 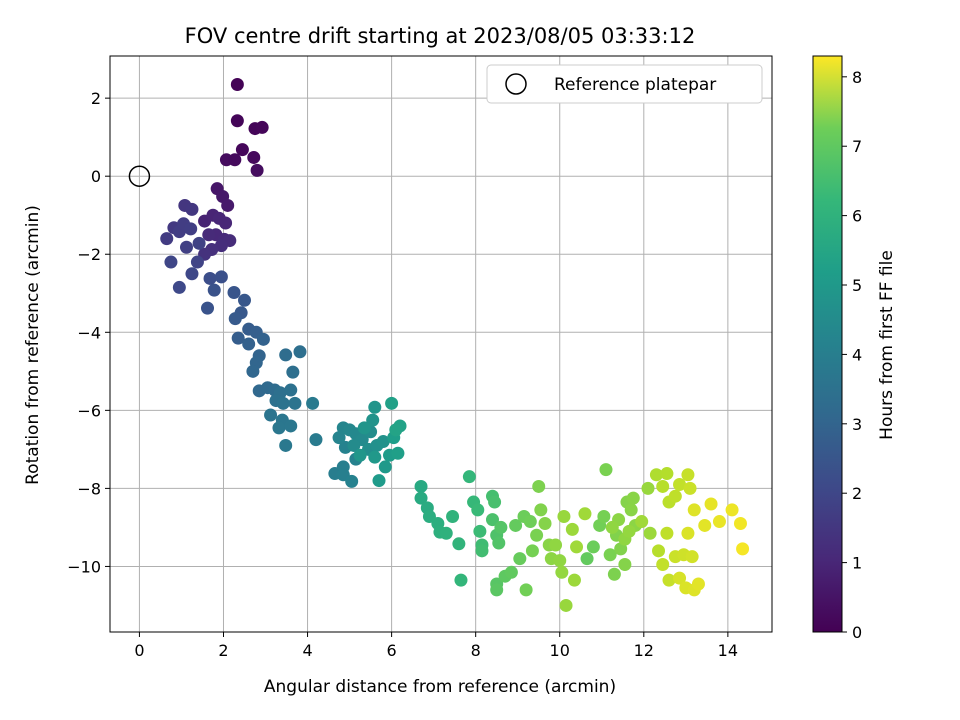 I want to click on y-tick-label: 2, so click(x=96, y=98).